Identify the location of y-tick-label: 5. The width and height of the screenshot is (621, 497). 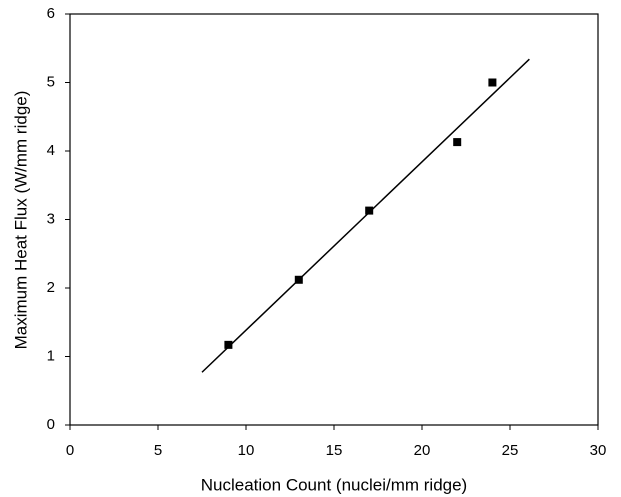
(51, 81).